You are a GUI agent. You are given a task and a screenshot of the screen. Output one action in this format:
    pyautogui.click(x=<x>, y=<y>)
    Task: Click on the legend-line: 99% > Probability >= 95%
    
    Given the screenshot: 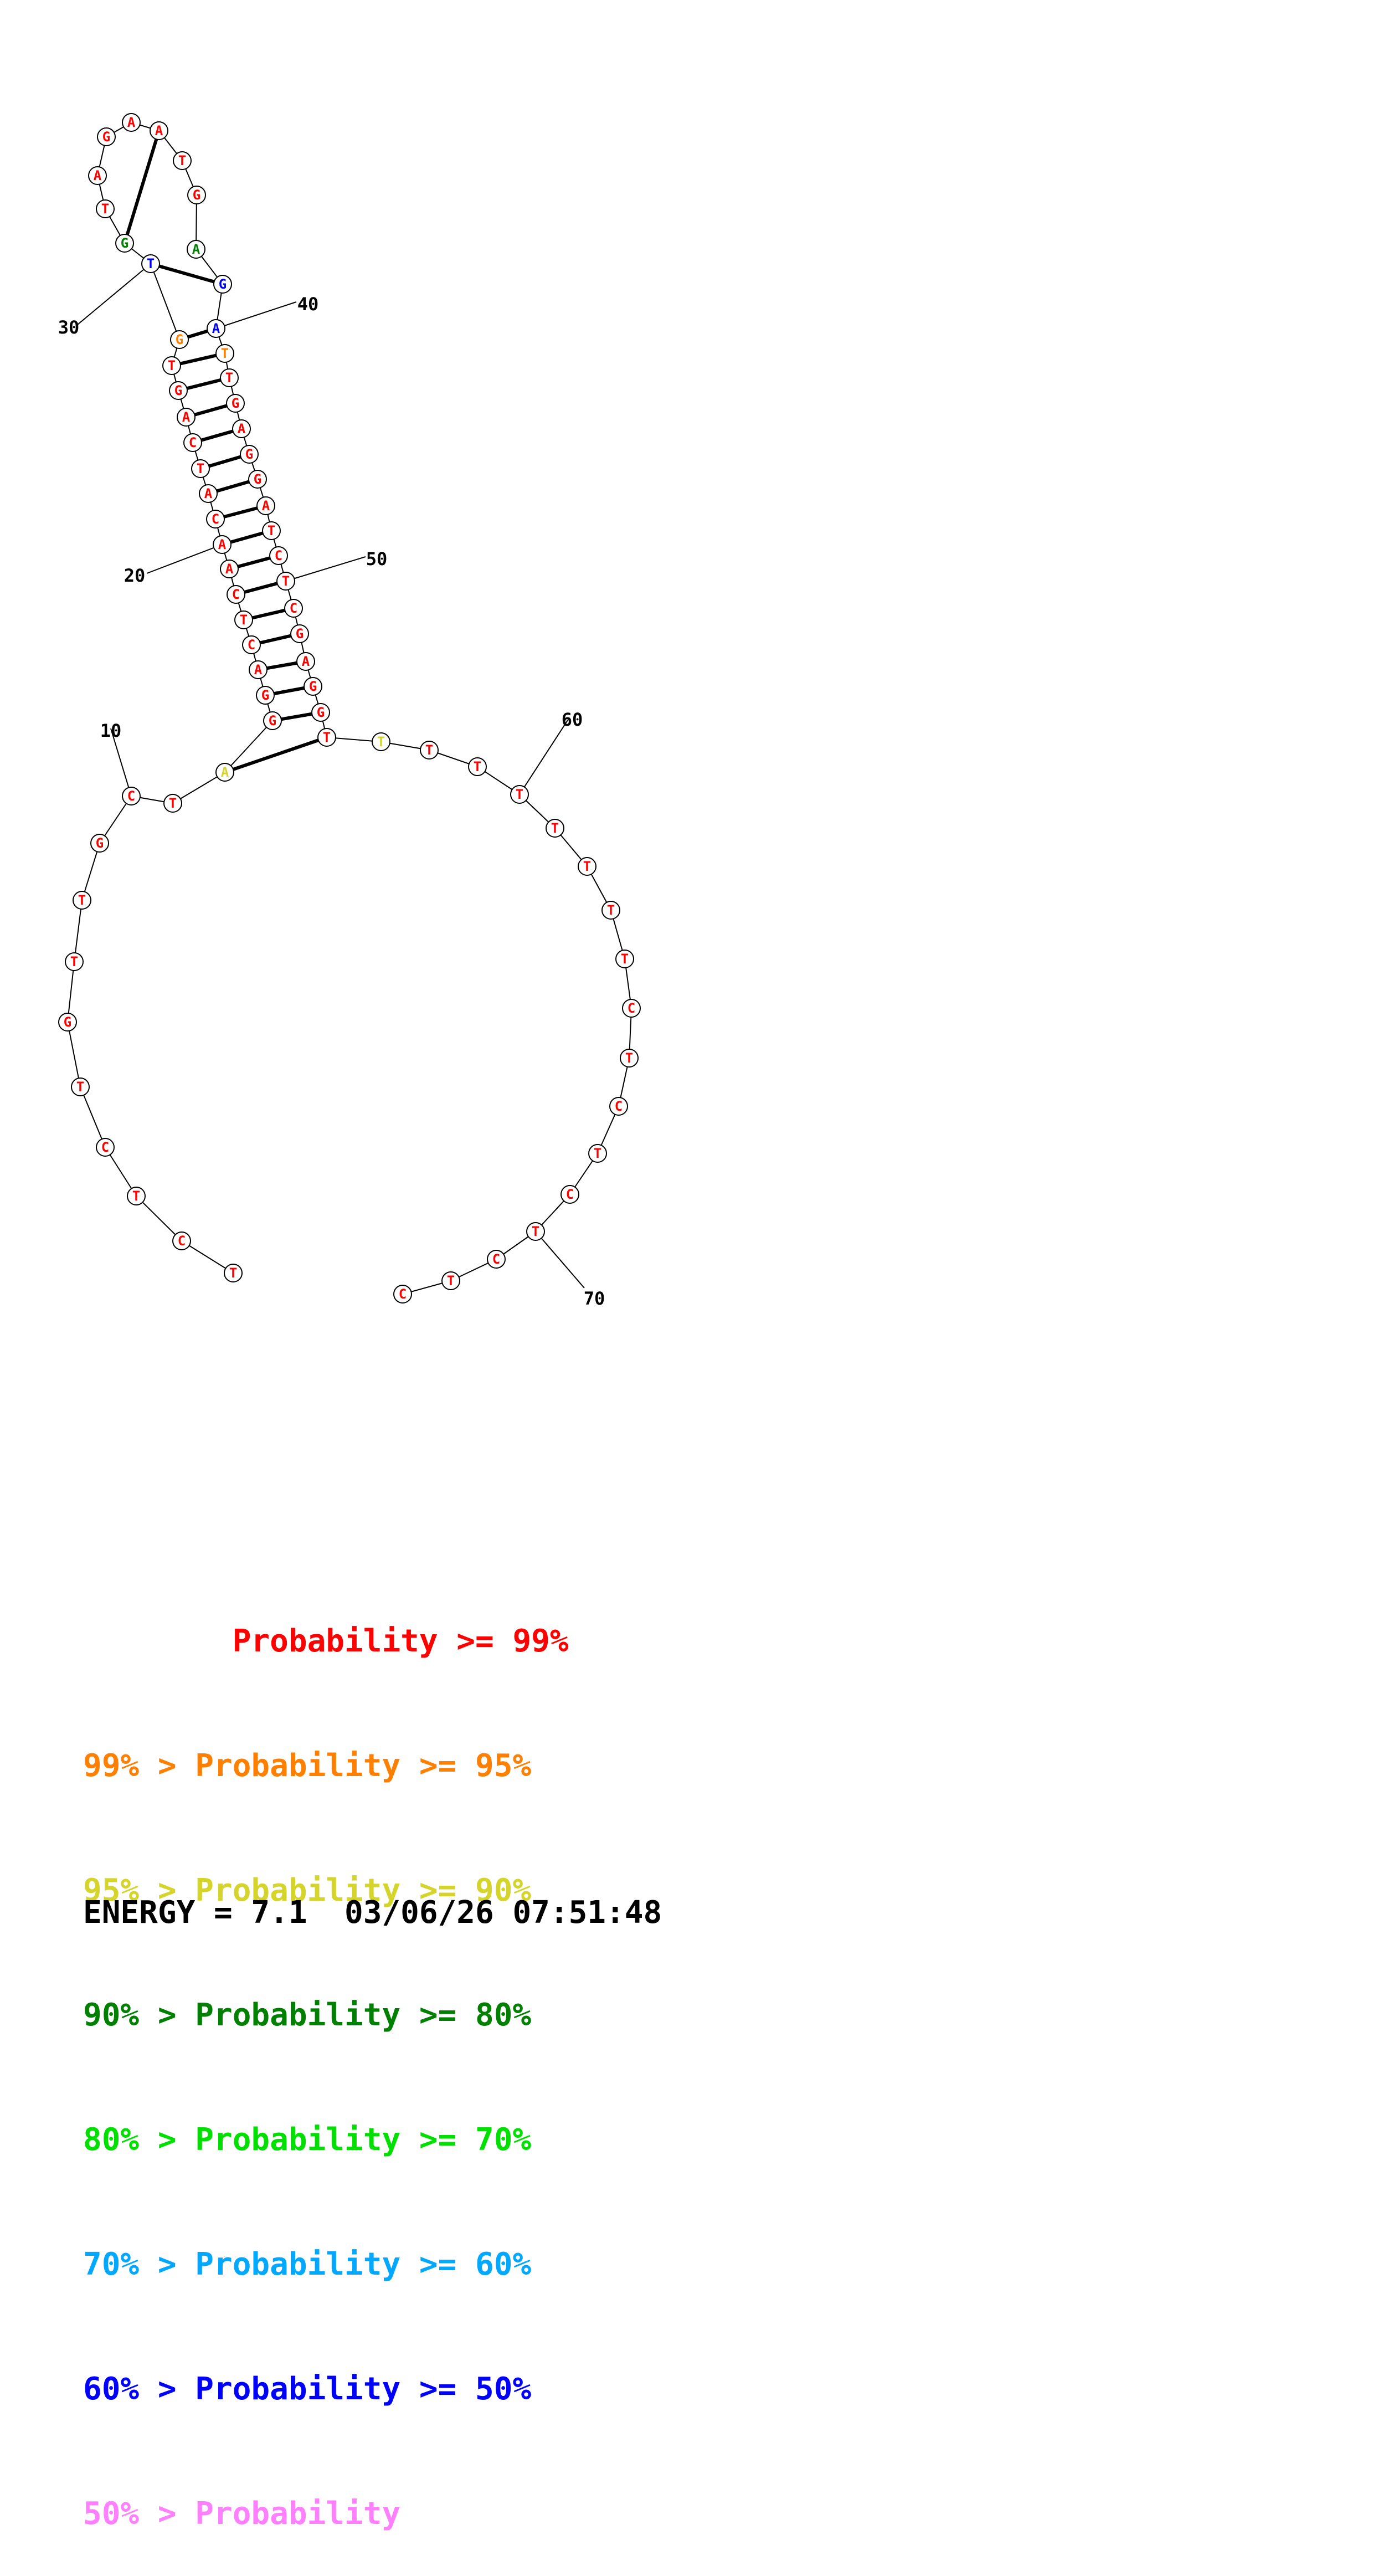 What is the action you would take?
    pyautogui.click(x=307, y=1766)
    